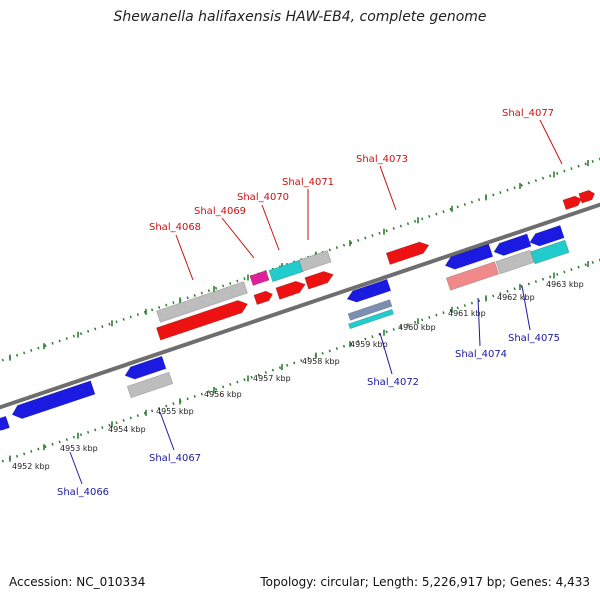  I want to click on scale-tick-label: 4960 kbp, so click(417, 327).